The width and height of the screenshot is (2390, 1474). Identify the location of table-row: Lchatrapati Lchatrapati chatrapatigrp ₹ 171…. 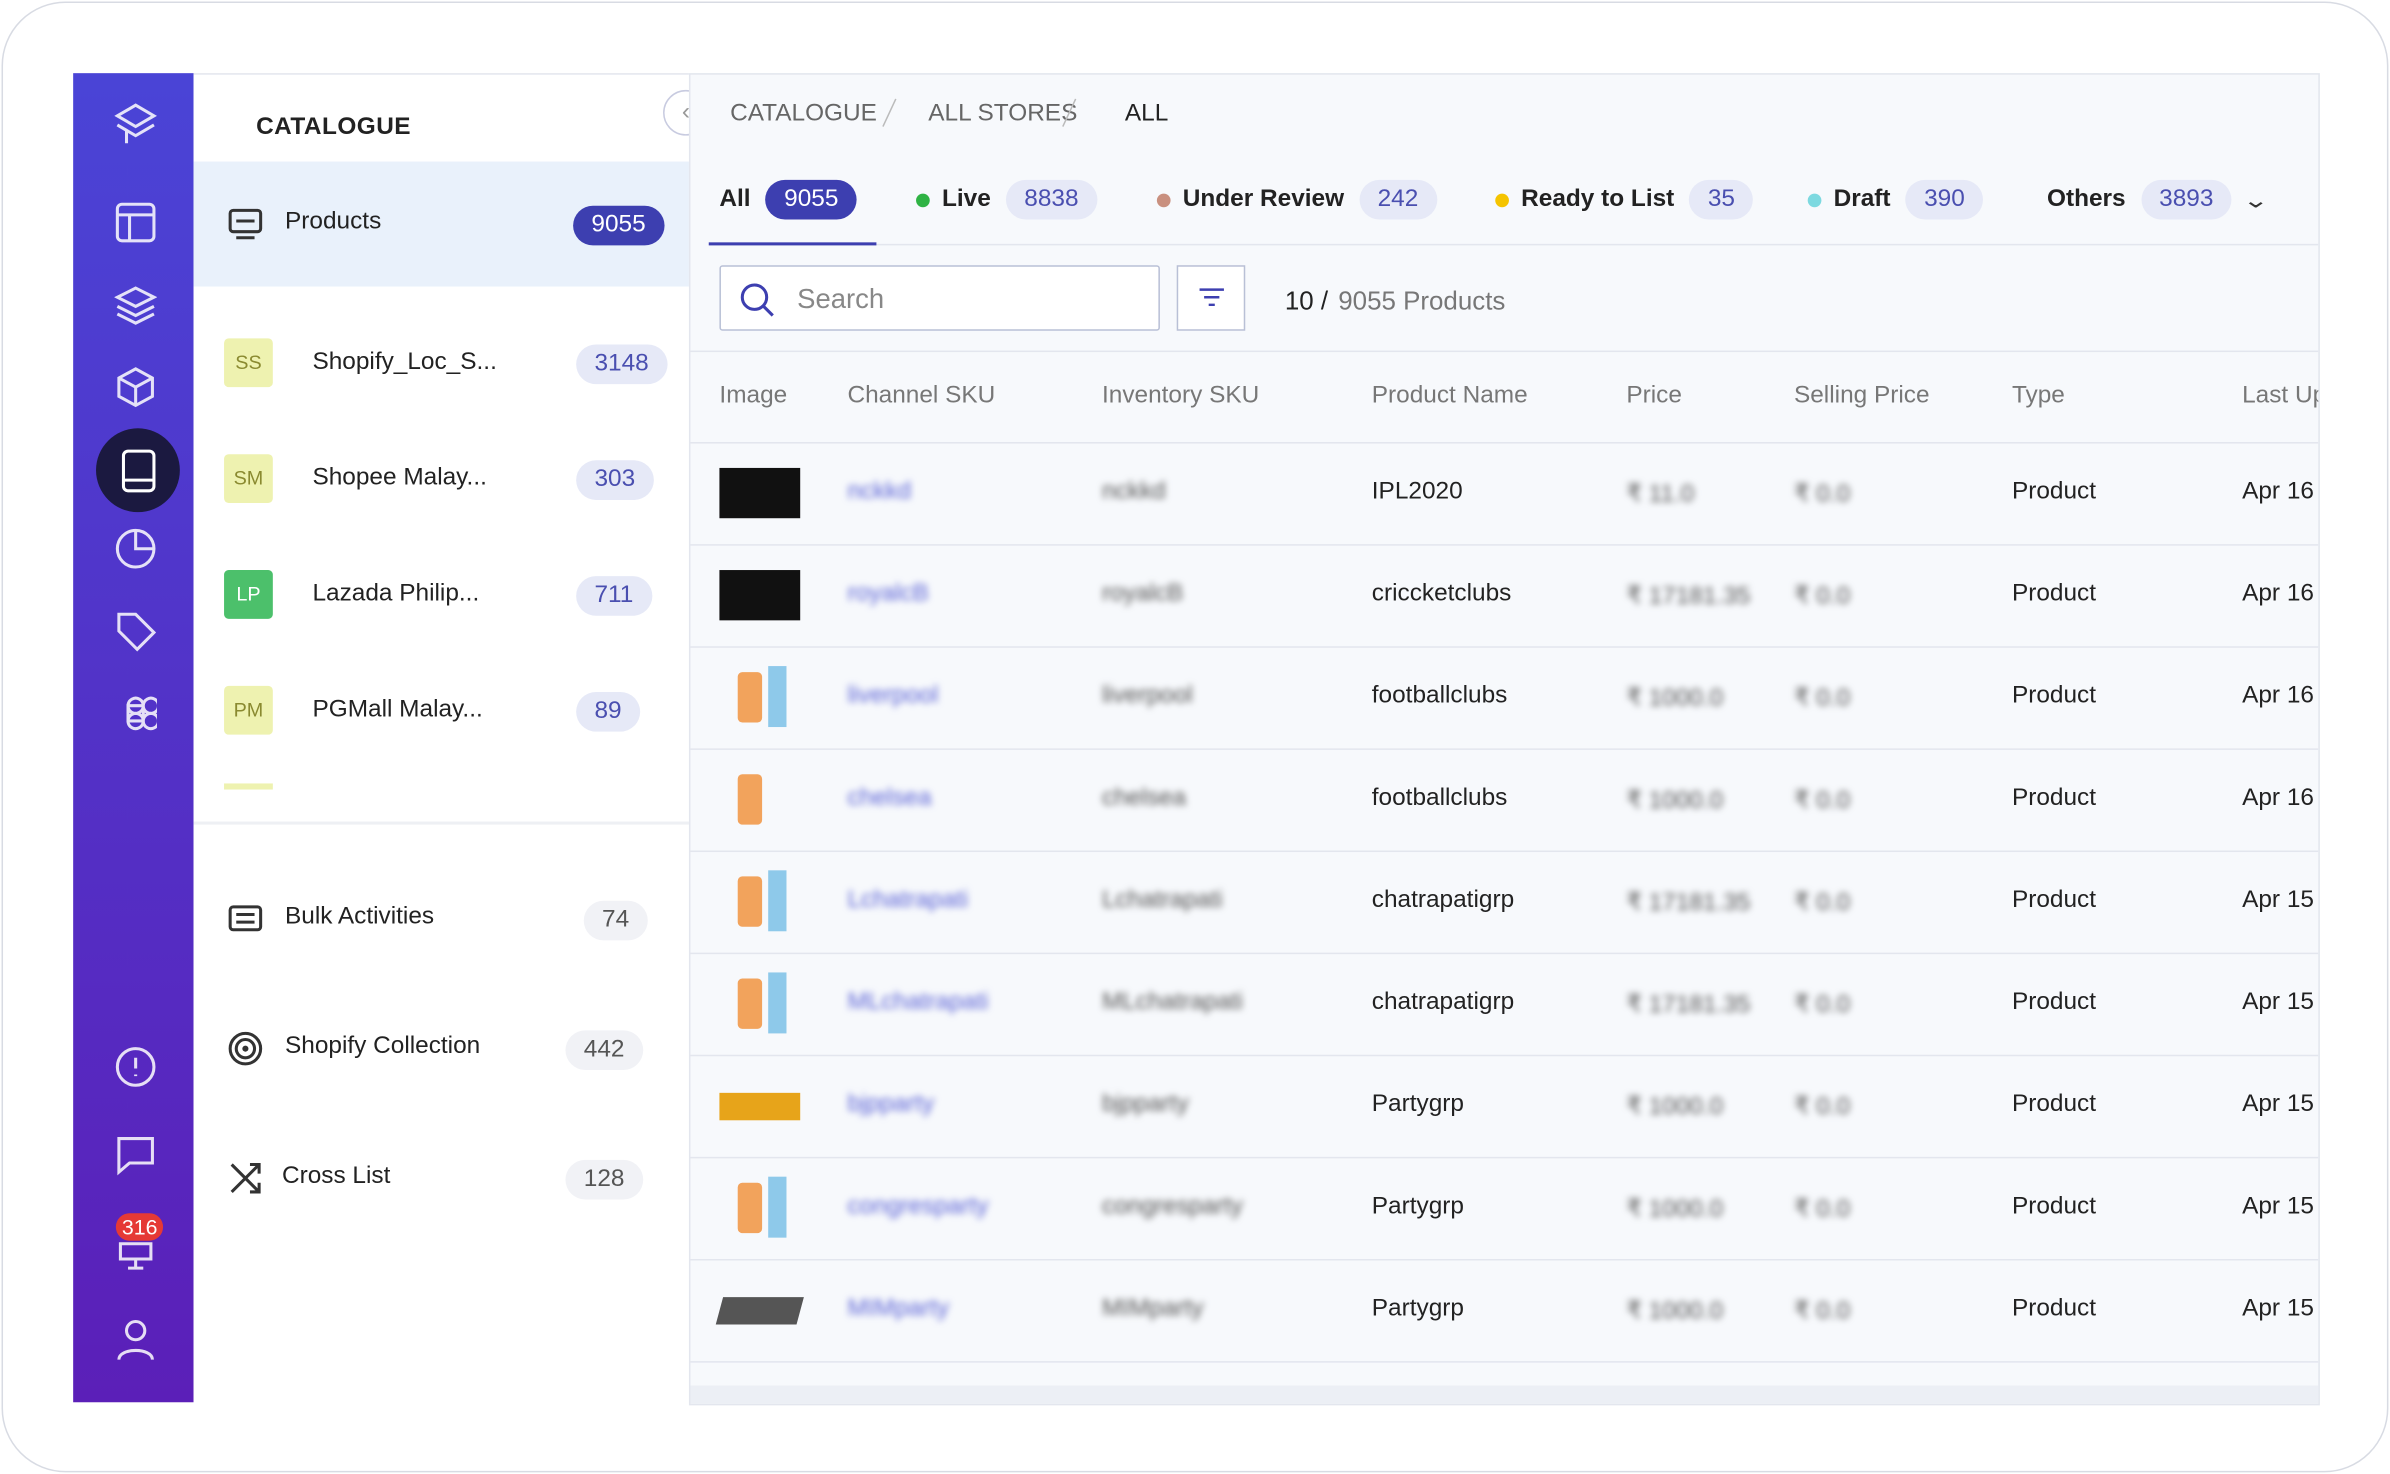
(1504, 903).